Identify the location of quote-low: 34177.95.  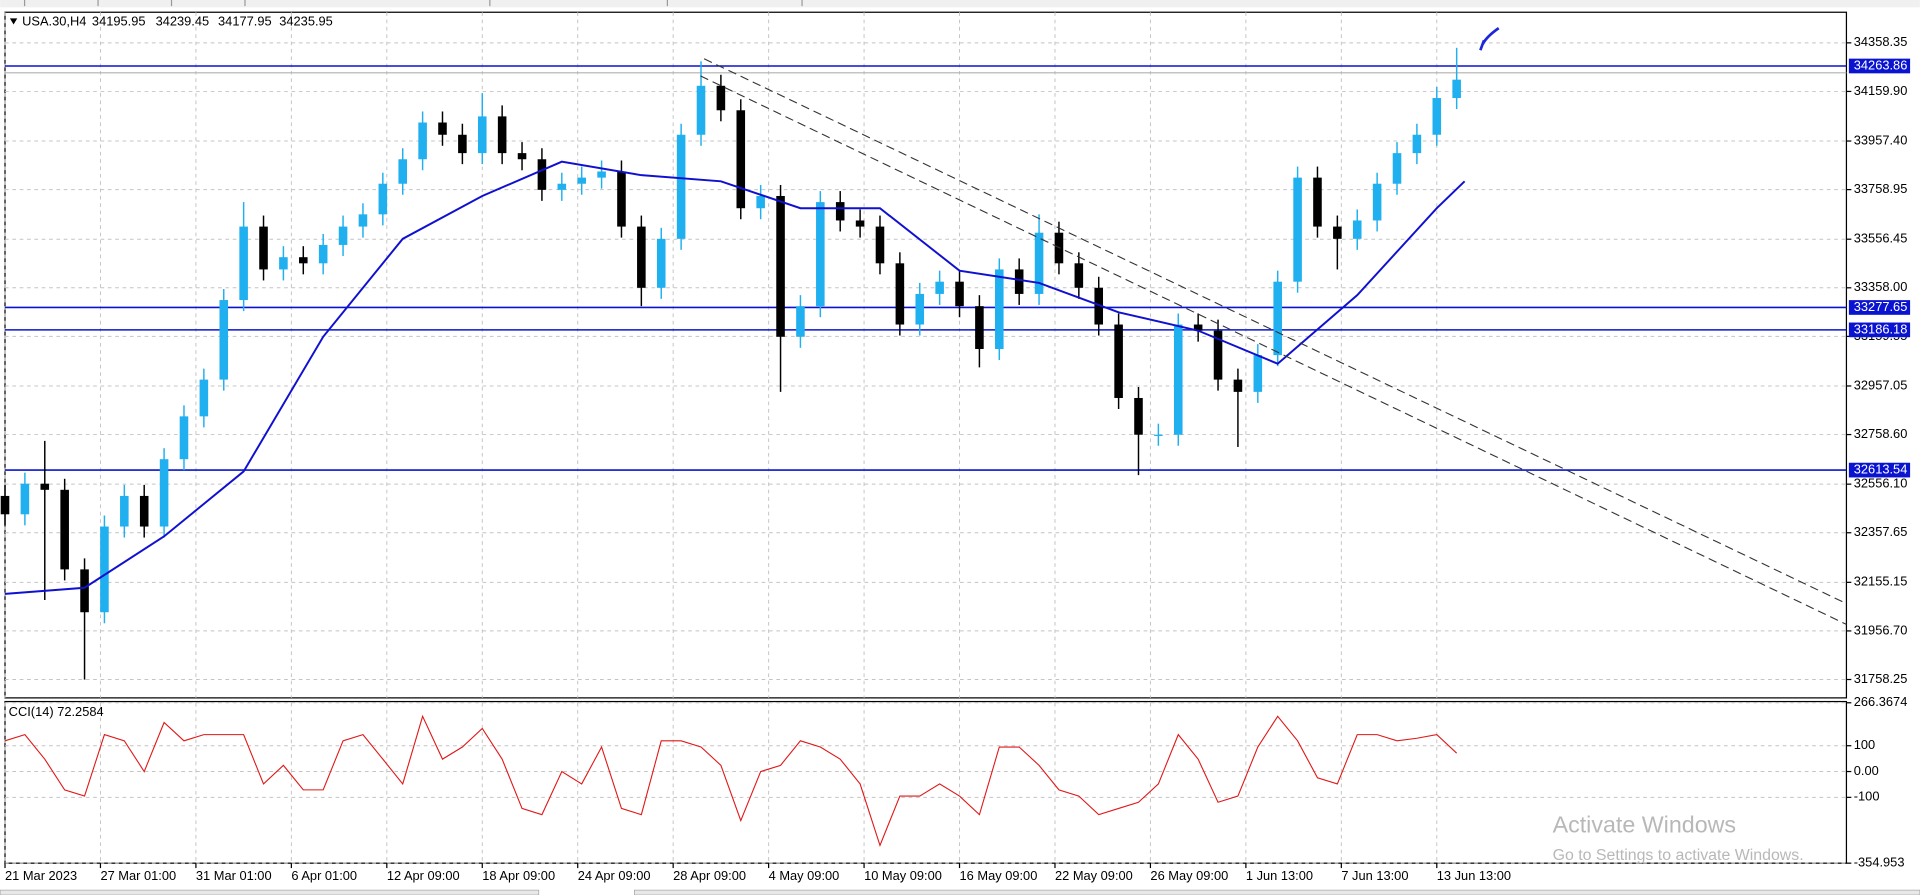
(245, 20).